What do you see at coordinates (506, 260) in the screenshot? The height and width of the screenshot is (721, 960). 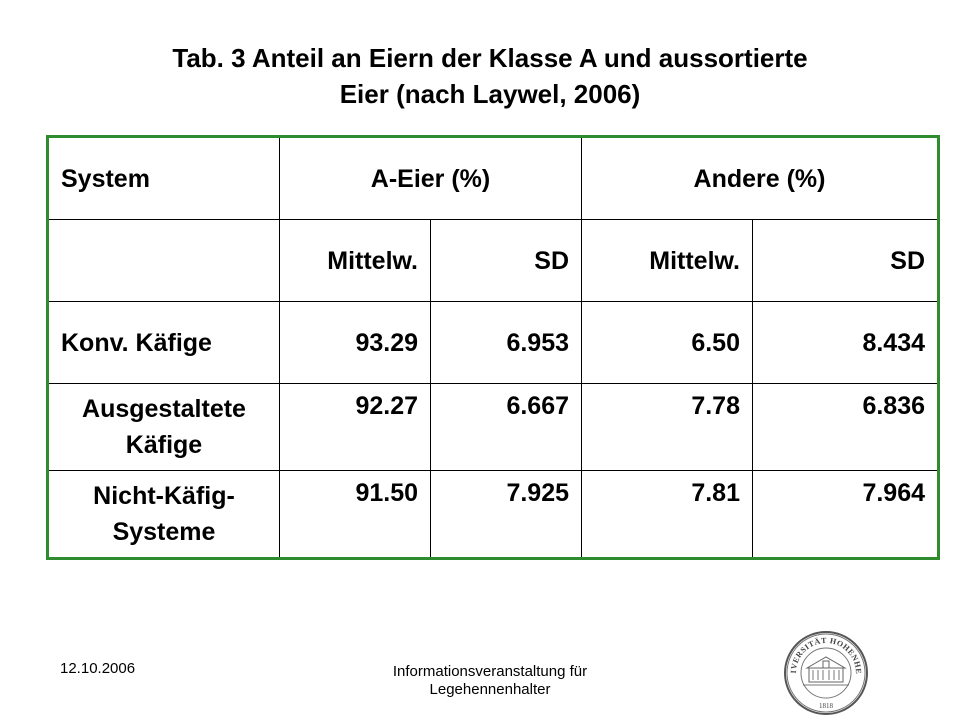 I see `subheader-a-sd: SD` at bounding box center [506, 260].